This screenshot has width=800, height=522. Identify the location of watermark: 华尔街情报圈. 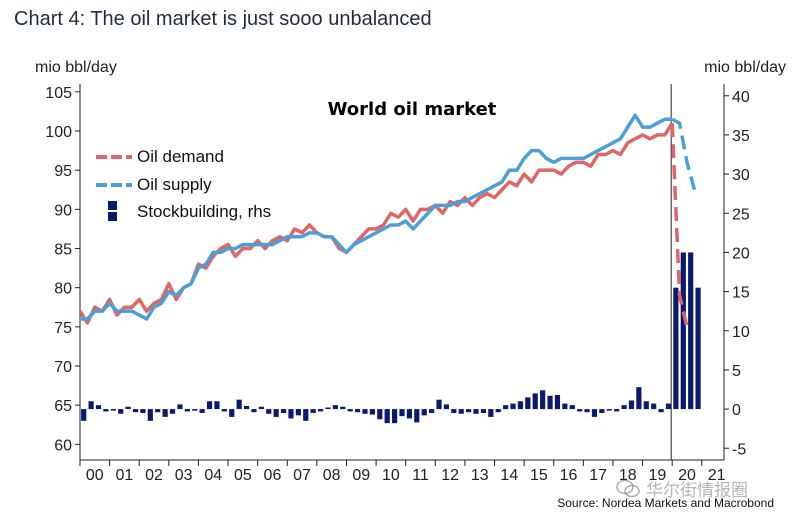
(682, 488).